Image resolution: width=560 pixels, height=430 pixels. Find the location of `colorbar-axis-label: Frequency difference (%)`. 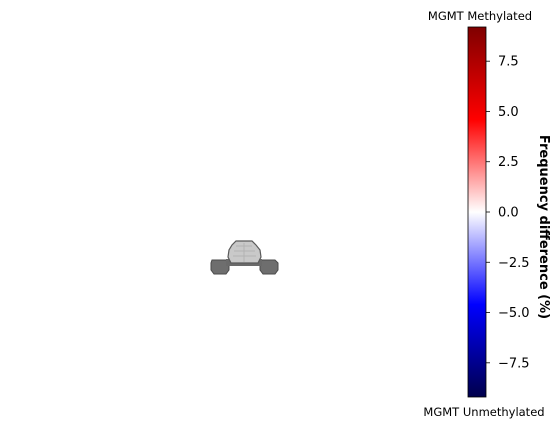

colorbar-axis-label: Frequency difference (%) is located at coordinates (543, 227).